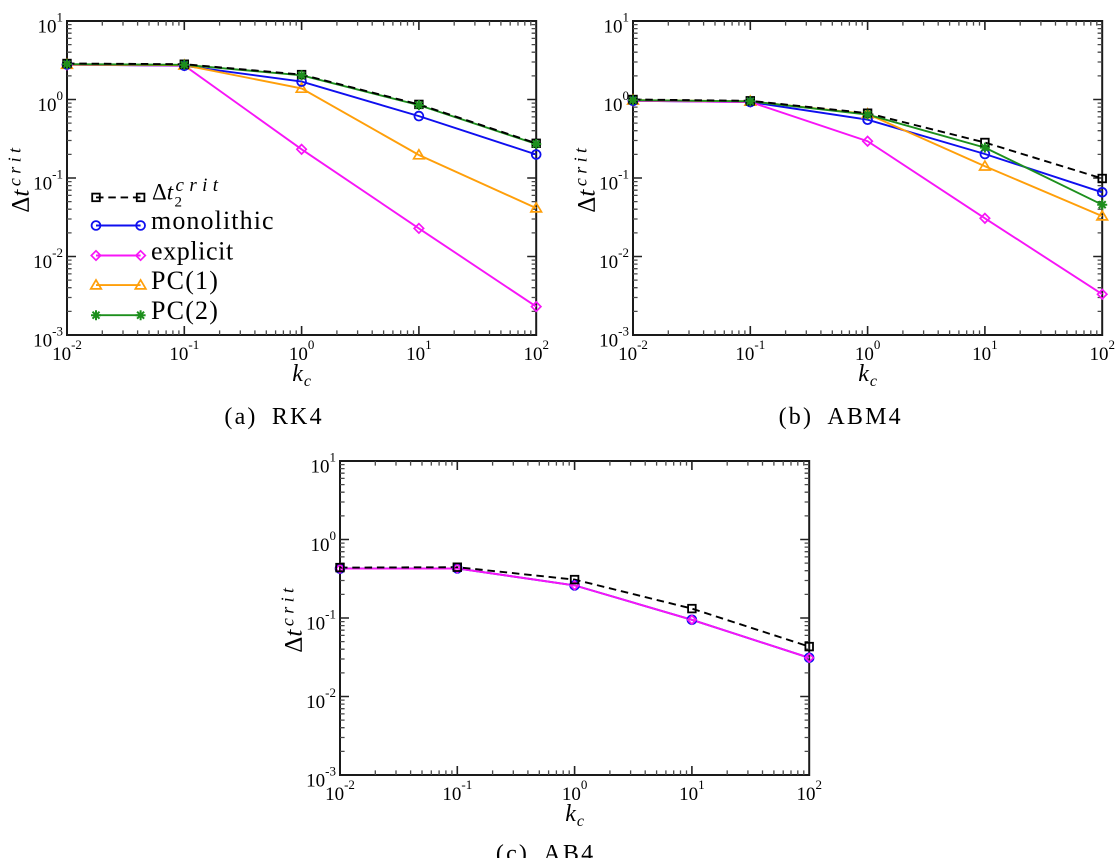 The width and height of the screenshot is (1119, 858). What do you see at coordinates (273, 417) in the screenshot?
I see `svg-text: (a) RK4` at bounding box center [273, 417].